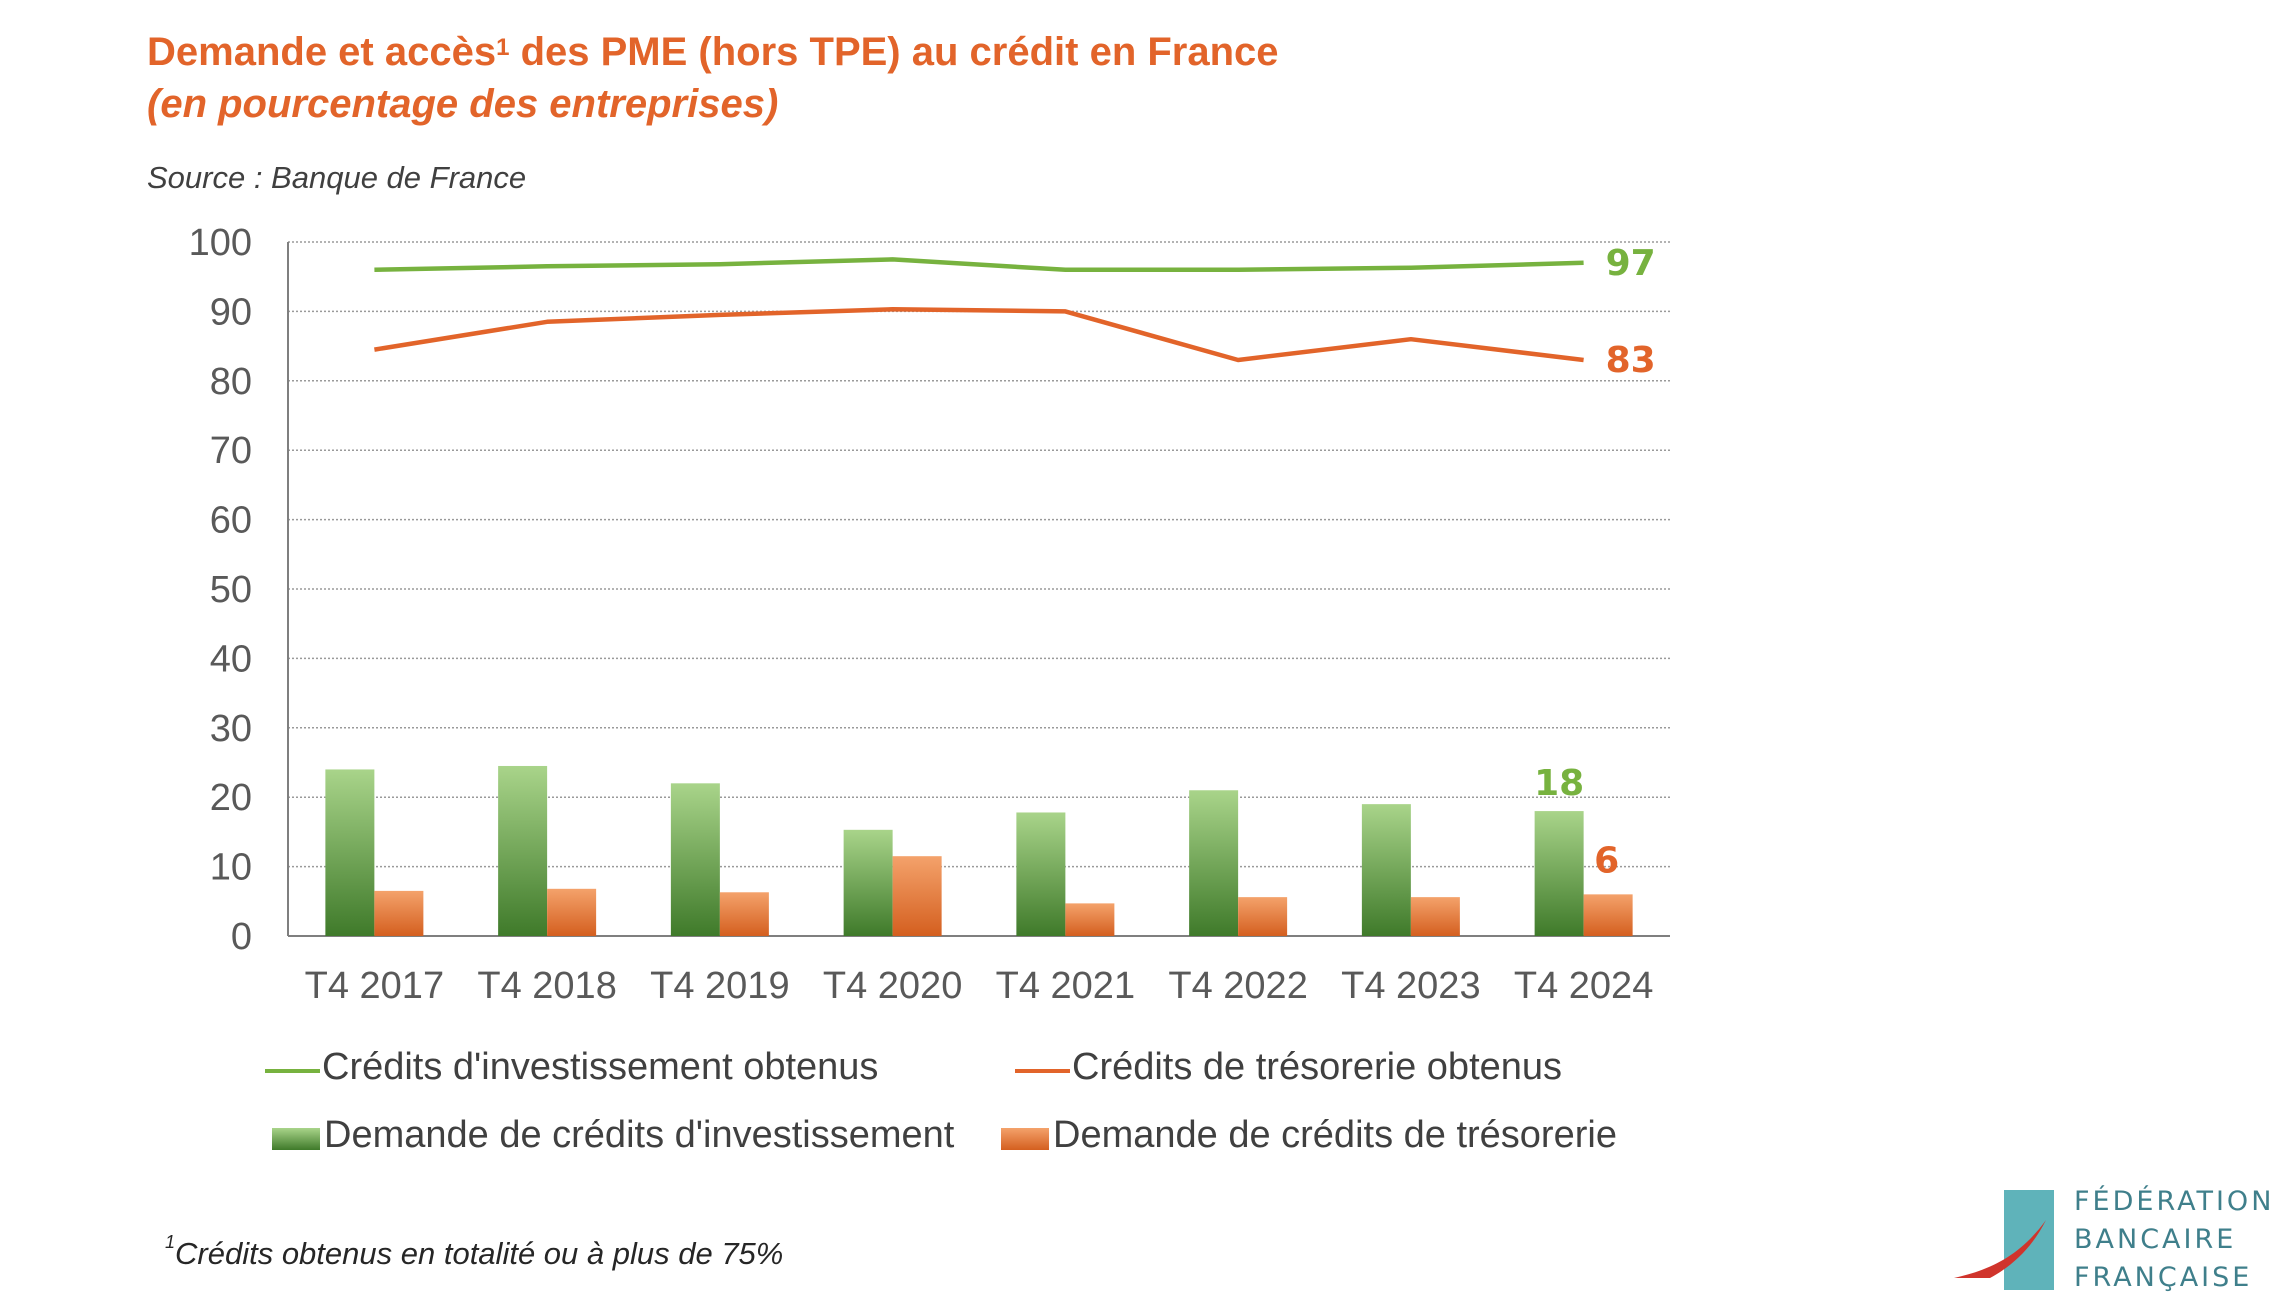 This screenshot has height=1304, width=2284. Describe the element at coordinates (2174, 1201) in the screenshot. I see `logo-text-line1: FÉDÉRATION` at that location.